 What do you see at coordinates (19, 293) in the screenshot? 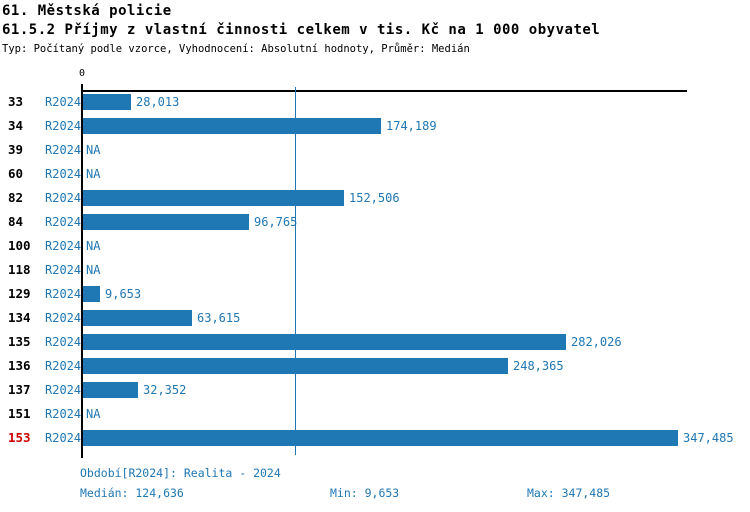
I see `row-category-label: 129` at bounding box center [19, 293].